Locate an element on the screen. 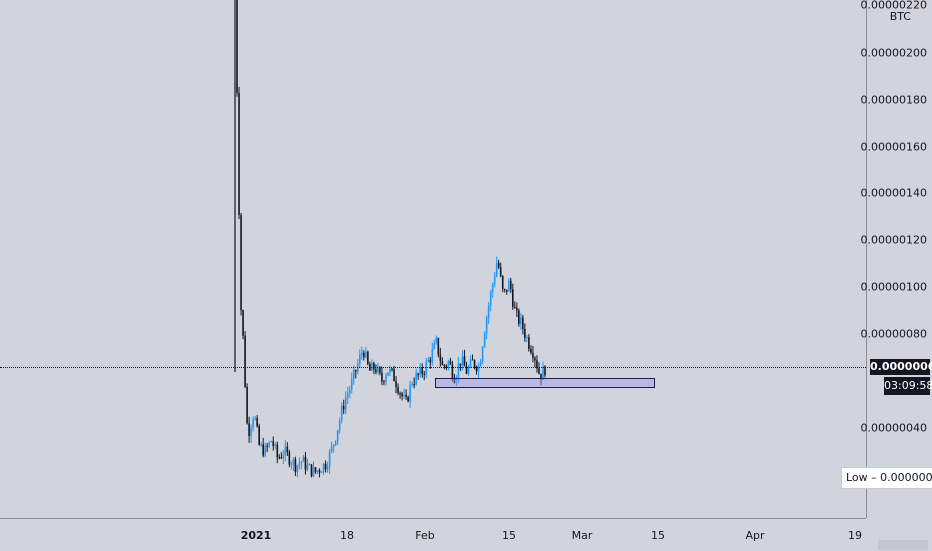  support-zone-rectangle is located at coordinates (545, 383).